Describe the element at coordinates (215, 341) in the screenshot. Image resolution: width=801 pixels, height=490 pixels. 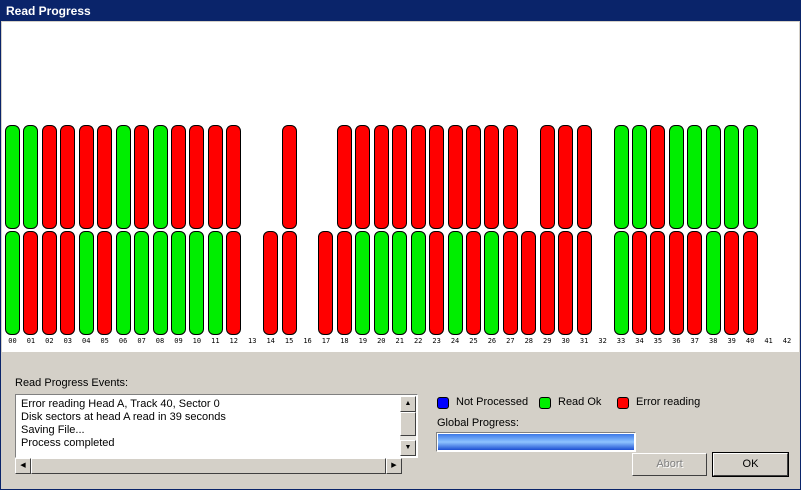
I see `track-number-label: 11` at that location.